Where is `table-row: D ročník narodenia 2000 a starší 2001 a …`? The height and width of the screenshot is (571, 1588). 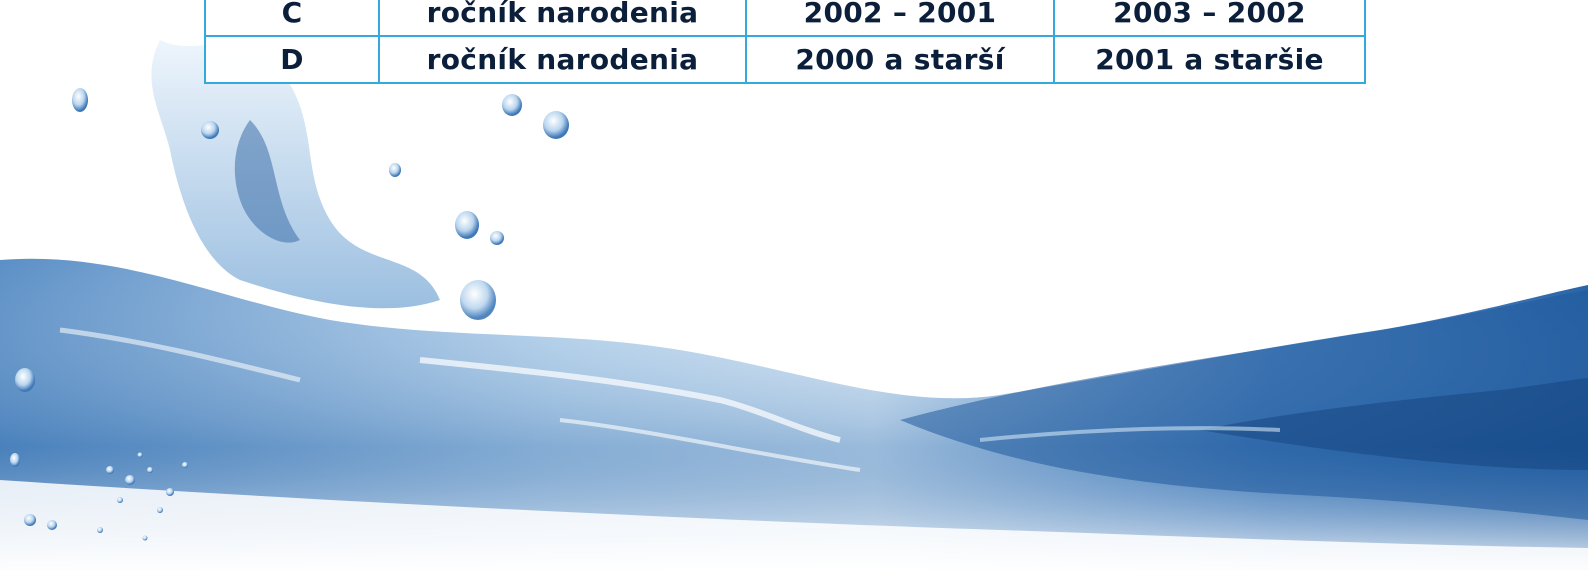 table-row: D ročník narodenia 2000 a starší 2001 a … is located at coordinates (785, 59).